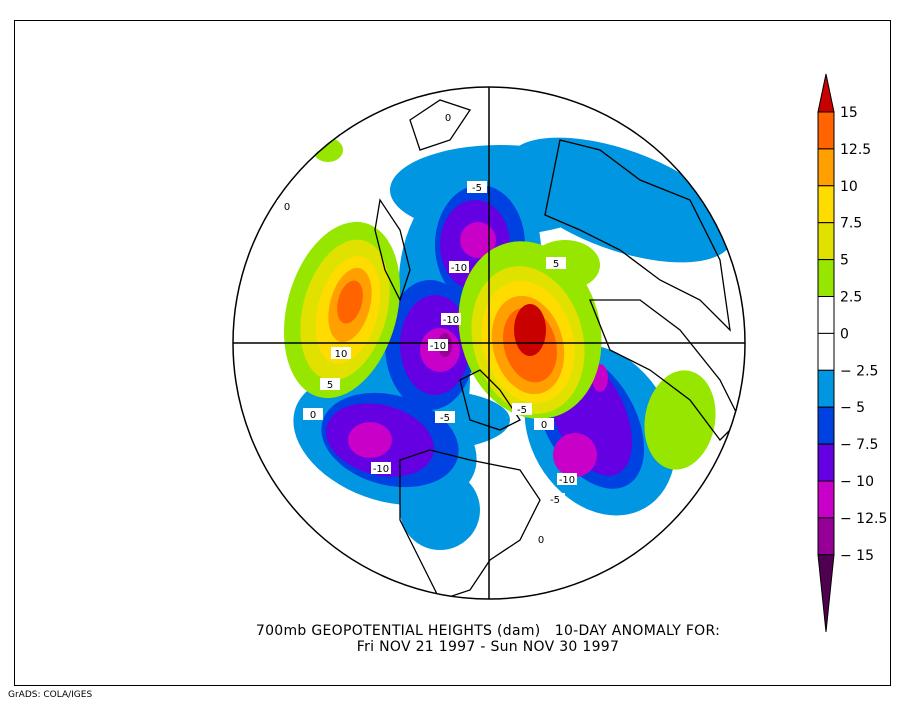  Describe the element at coordinates (826, 93) in the screenshot. I see `colorbar-arrow-top` at that location.